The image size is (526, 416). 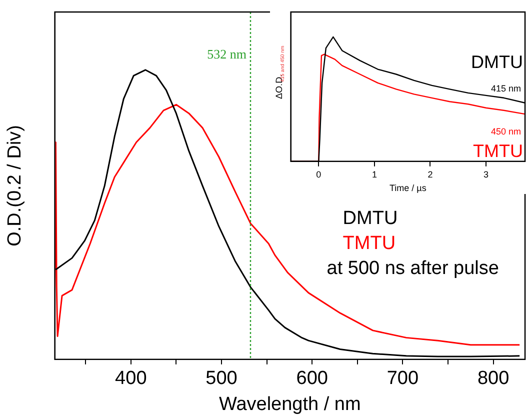 What do you see at coordinates (430, 174) in the screenshot?
I see `x-tick-label: 2` at bounding box center [430, 174].